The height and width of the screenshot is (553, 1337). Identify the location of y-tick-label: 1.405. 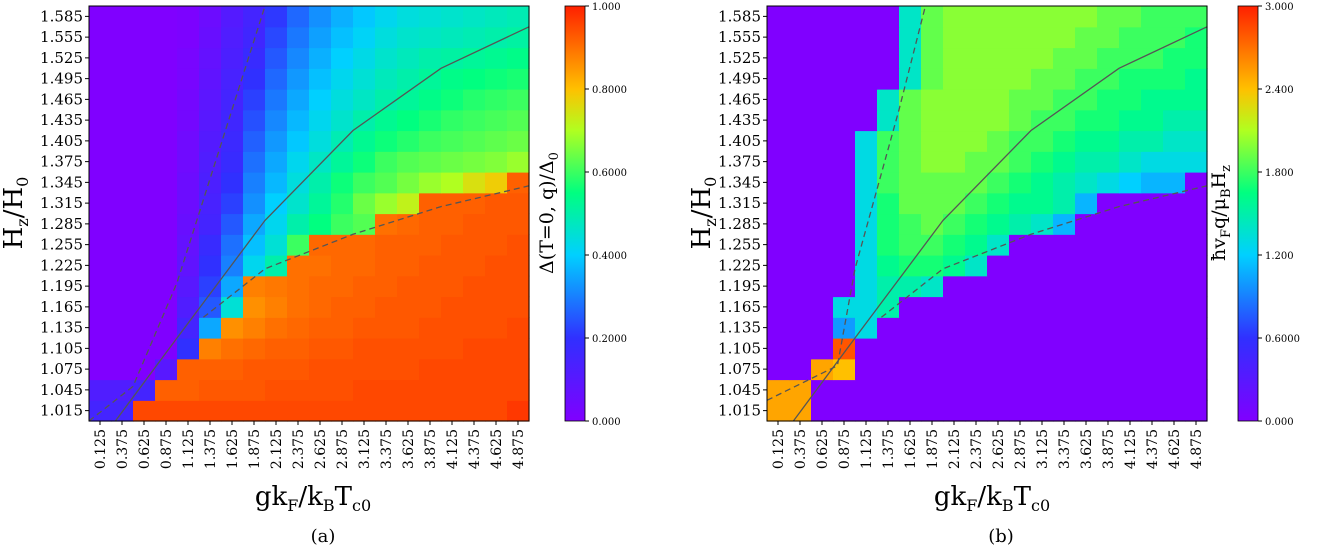
(61, 141).